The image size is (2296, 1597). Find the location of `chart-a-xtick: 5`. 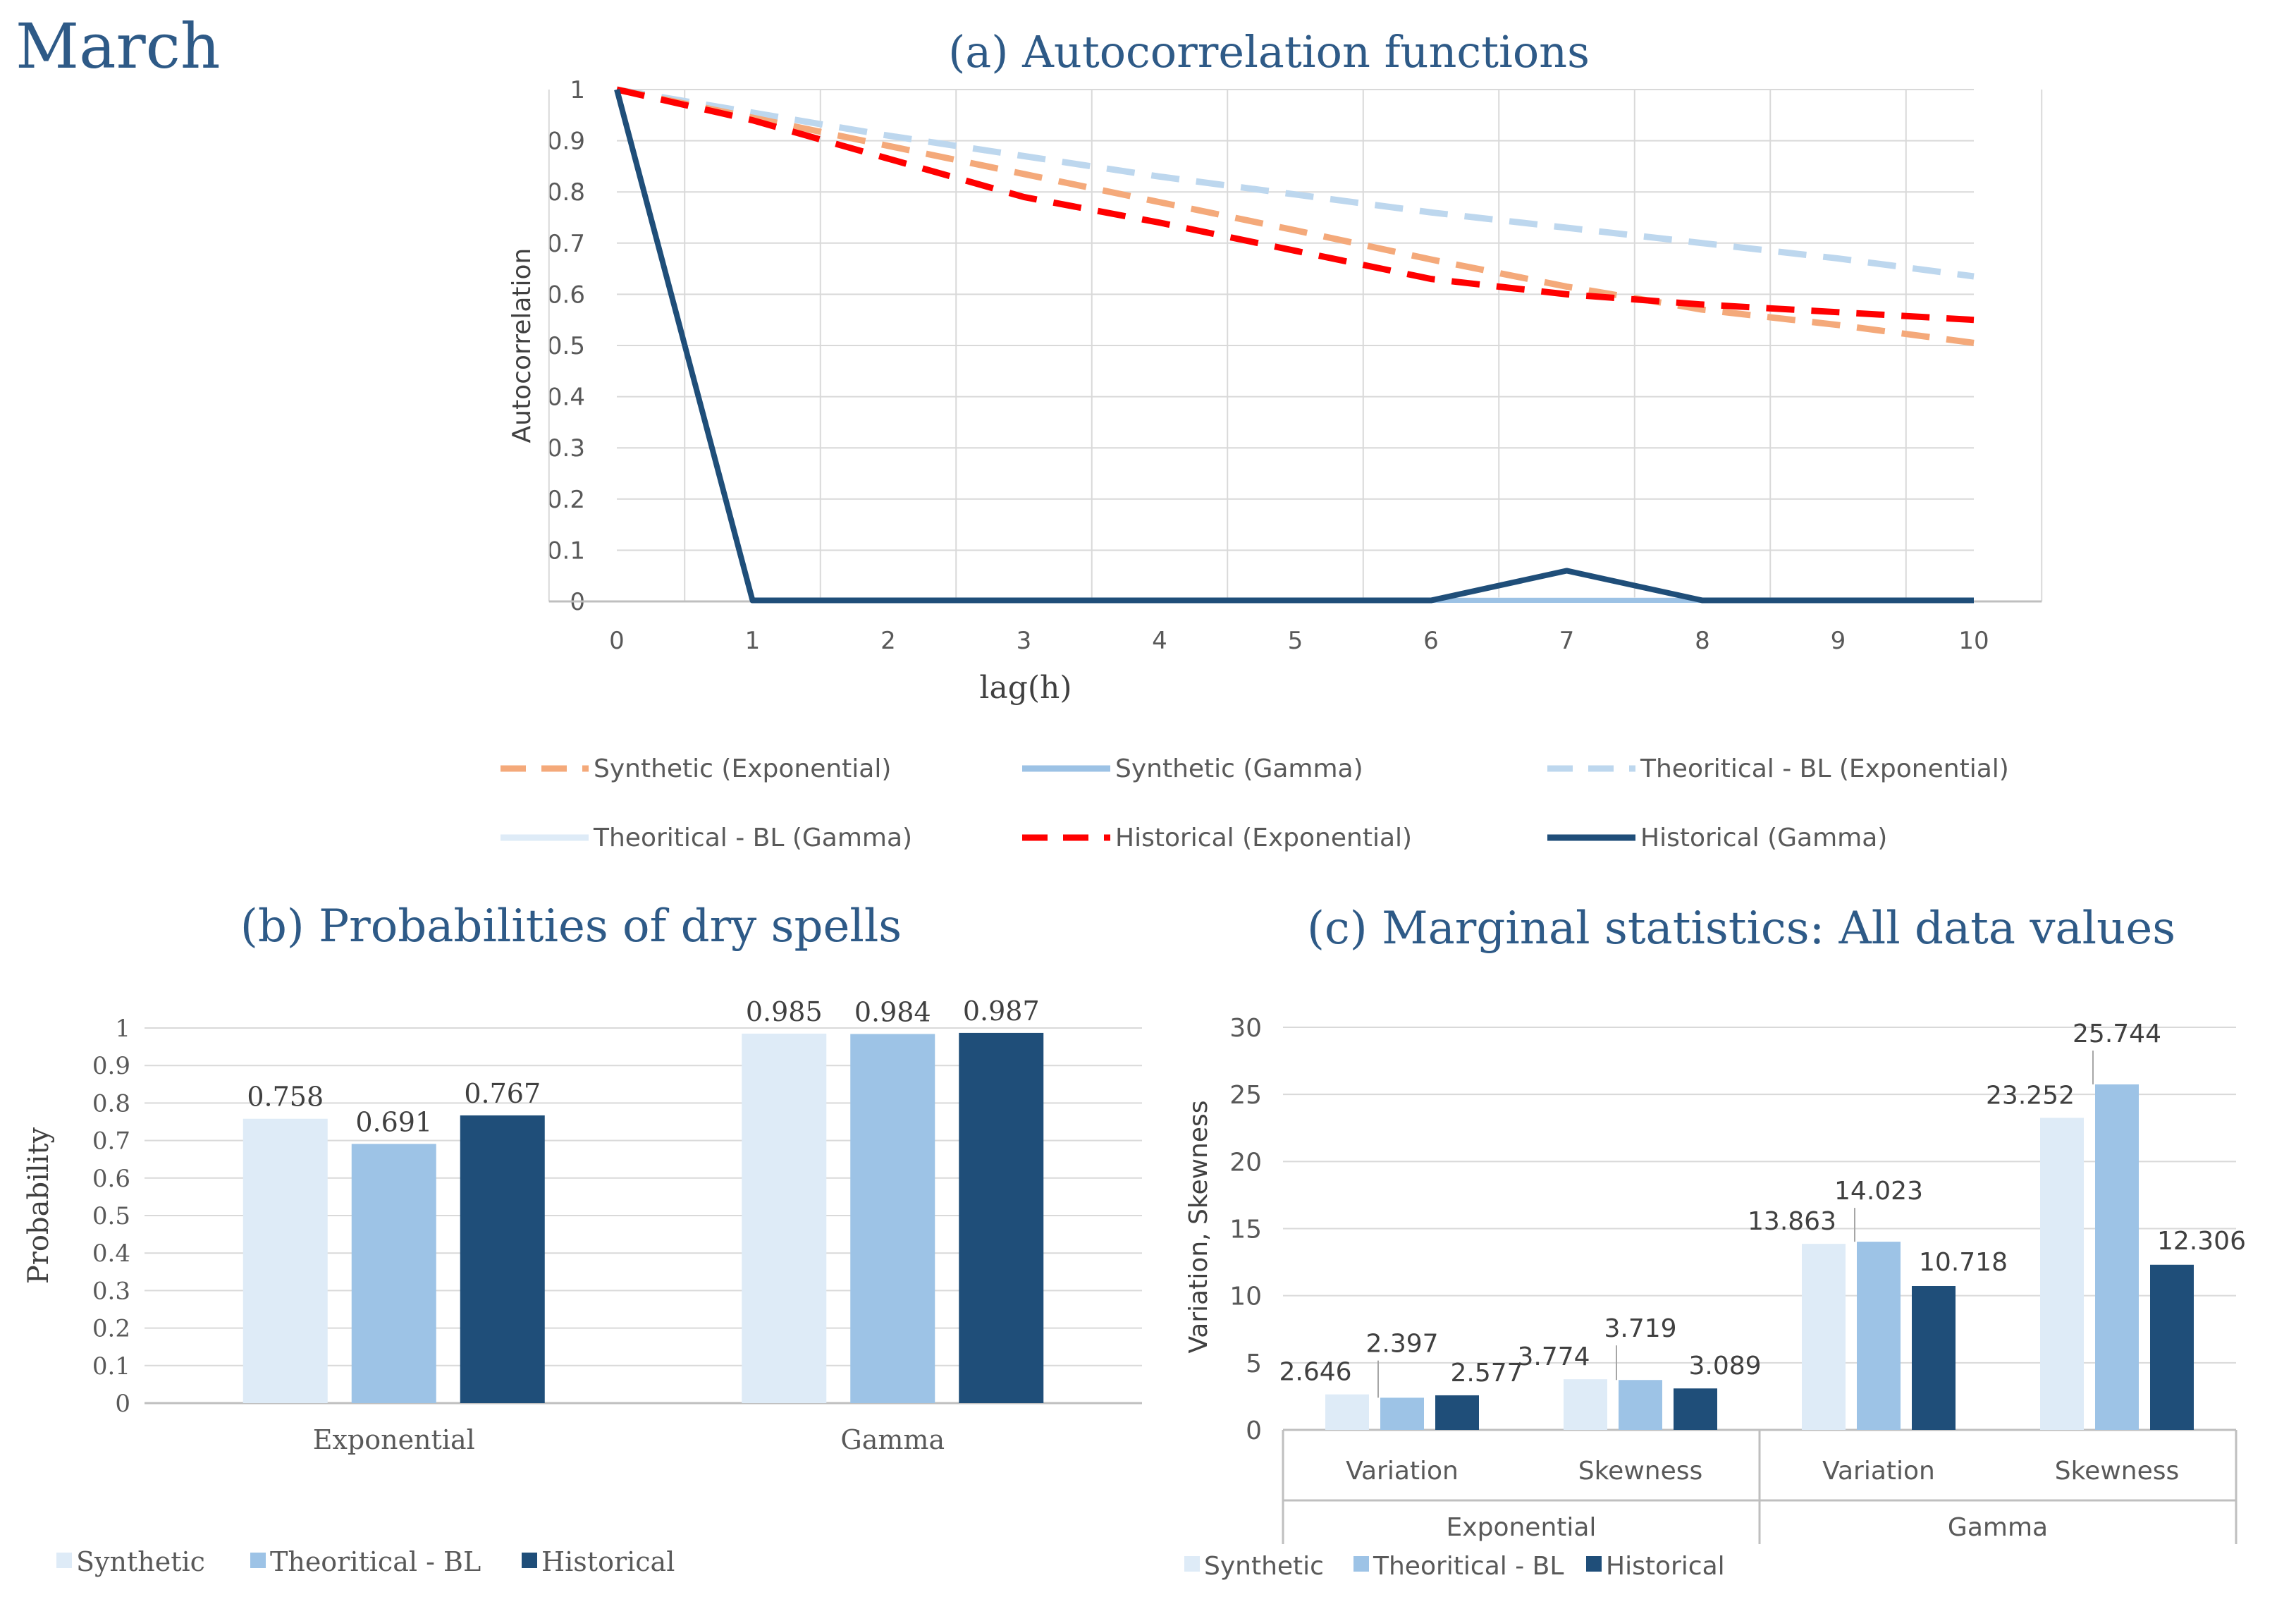

chart-a-xtick: 5 is located at coordinates (1295, 641).